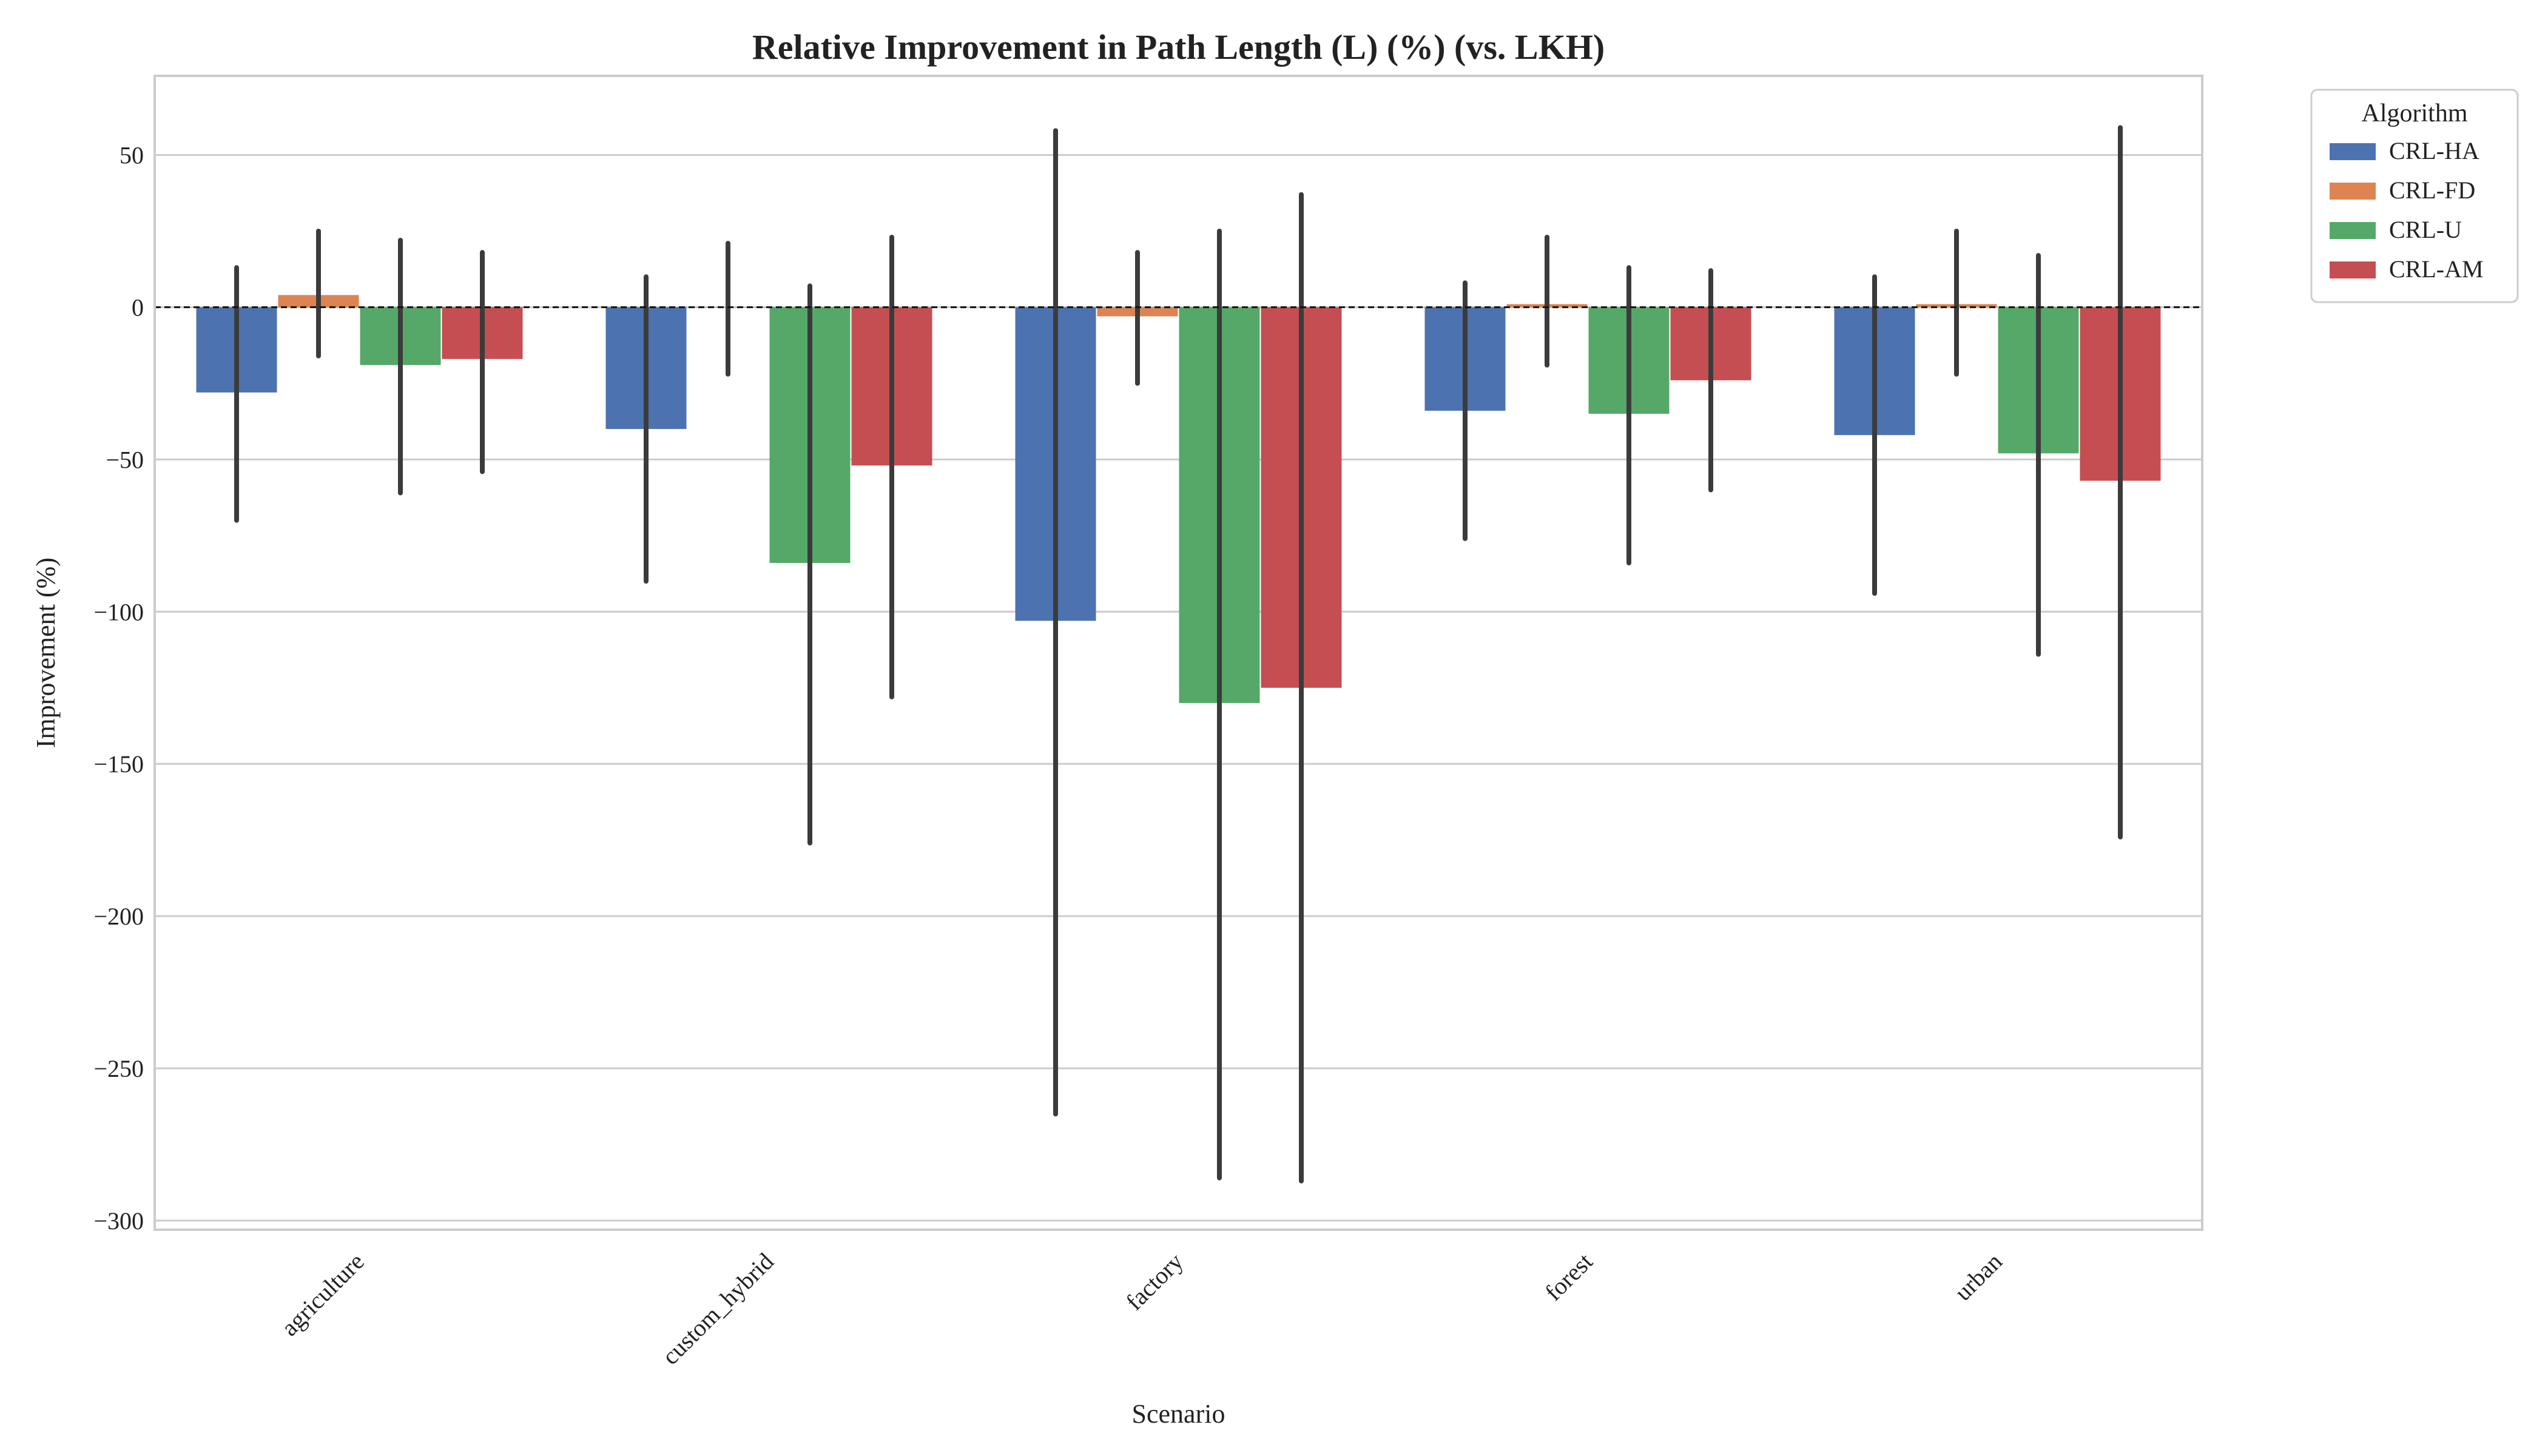  What do you see at coordinates (2436, 269) in the screenshot?
I see `legend-label-crl-am: CRL-AM` at bounding box center [2436, 269].